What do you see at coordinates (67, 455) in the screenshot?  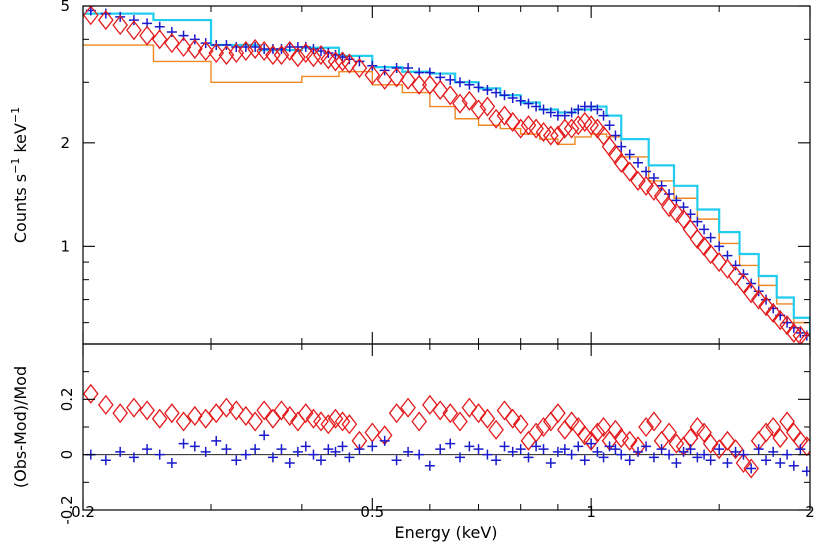 I see `residuals-ytick-labels: -0.2 0 0.2` at bounding box center [67, 455].